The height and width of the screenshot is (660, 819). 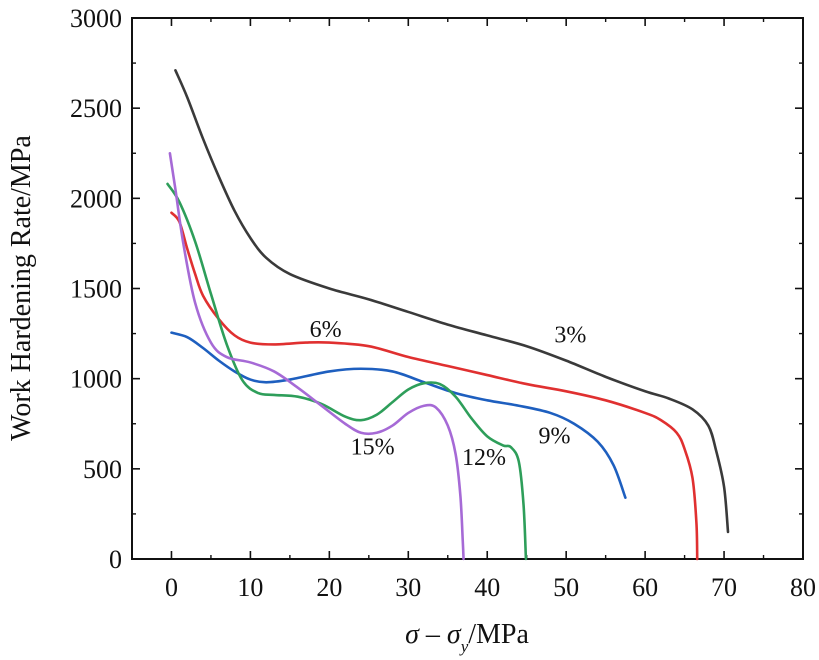 I want to click on x-axis-title: σ – σy/MPa, so click(x=467, y=637).